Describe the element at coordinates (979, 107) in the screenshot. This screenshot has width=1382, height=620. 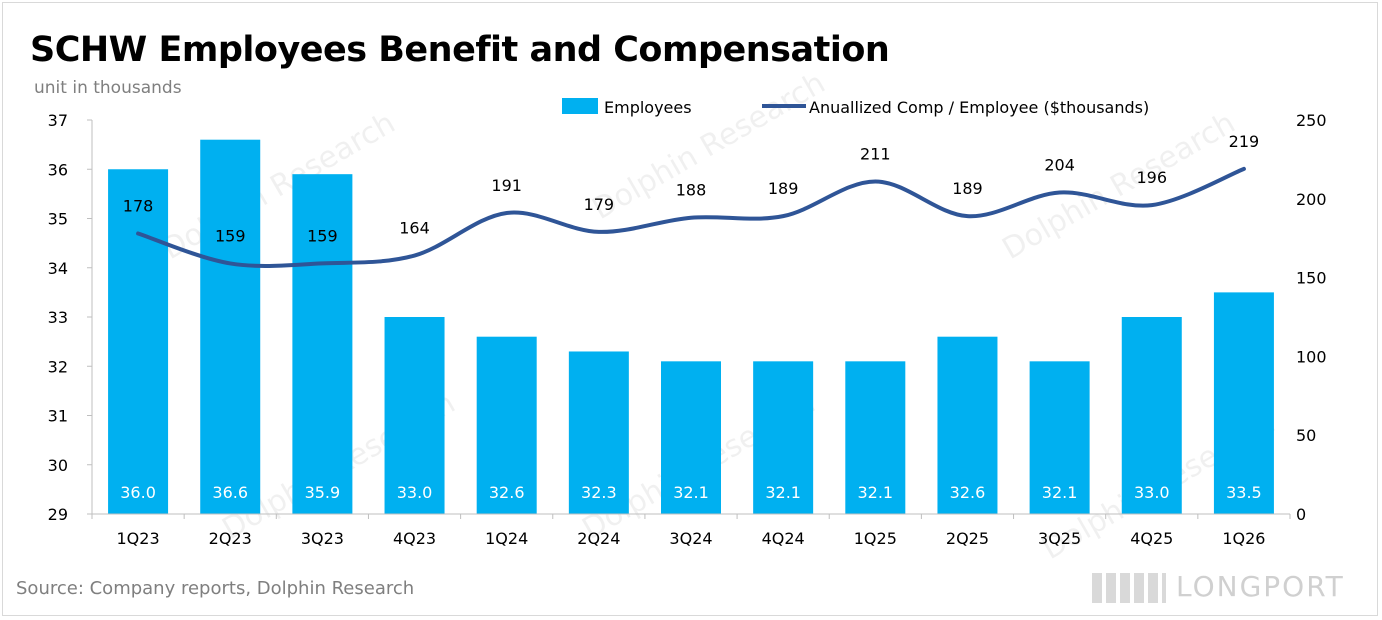
I see `legend-label-comp: Anuallized Comp / Employee ($thousands)` at that location.